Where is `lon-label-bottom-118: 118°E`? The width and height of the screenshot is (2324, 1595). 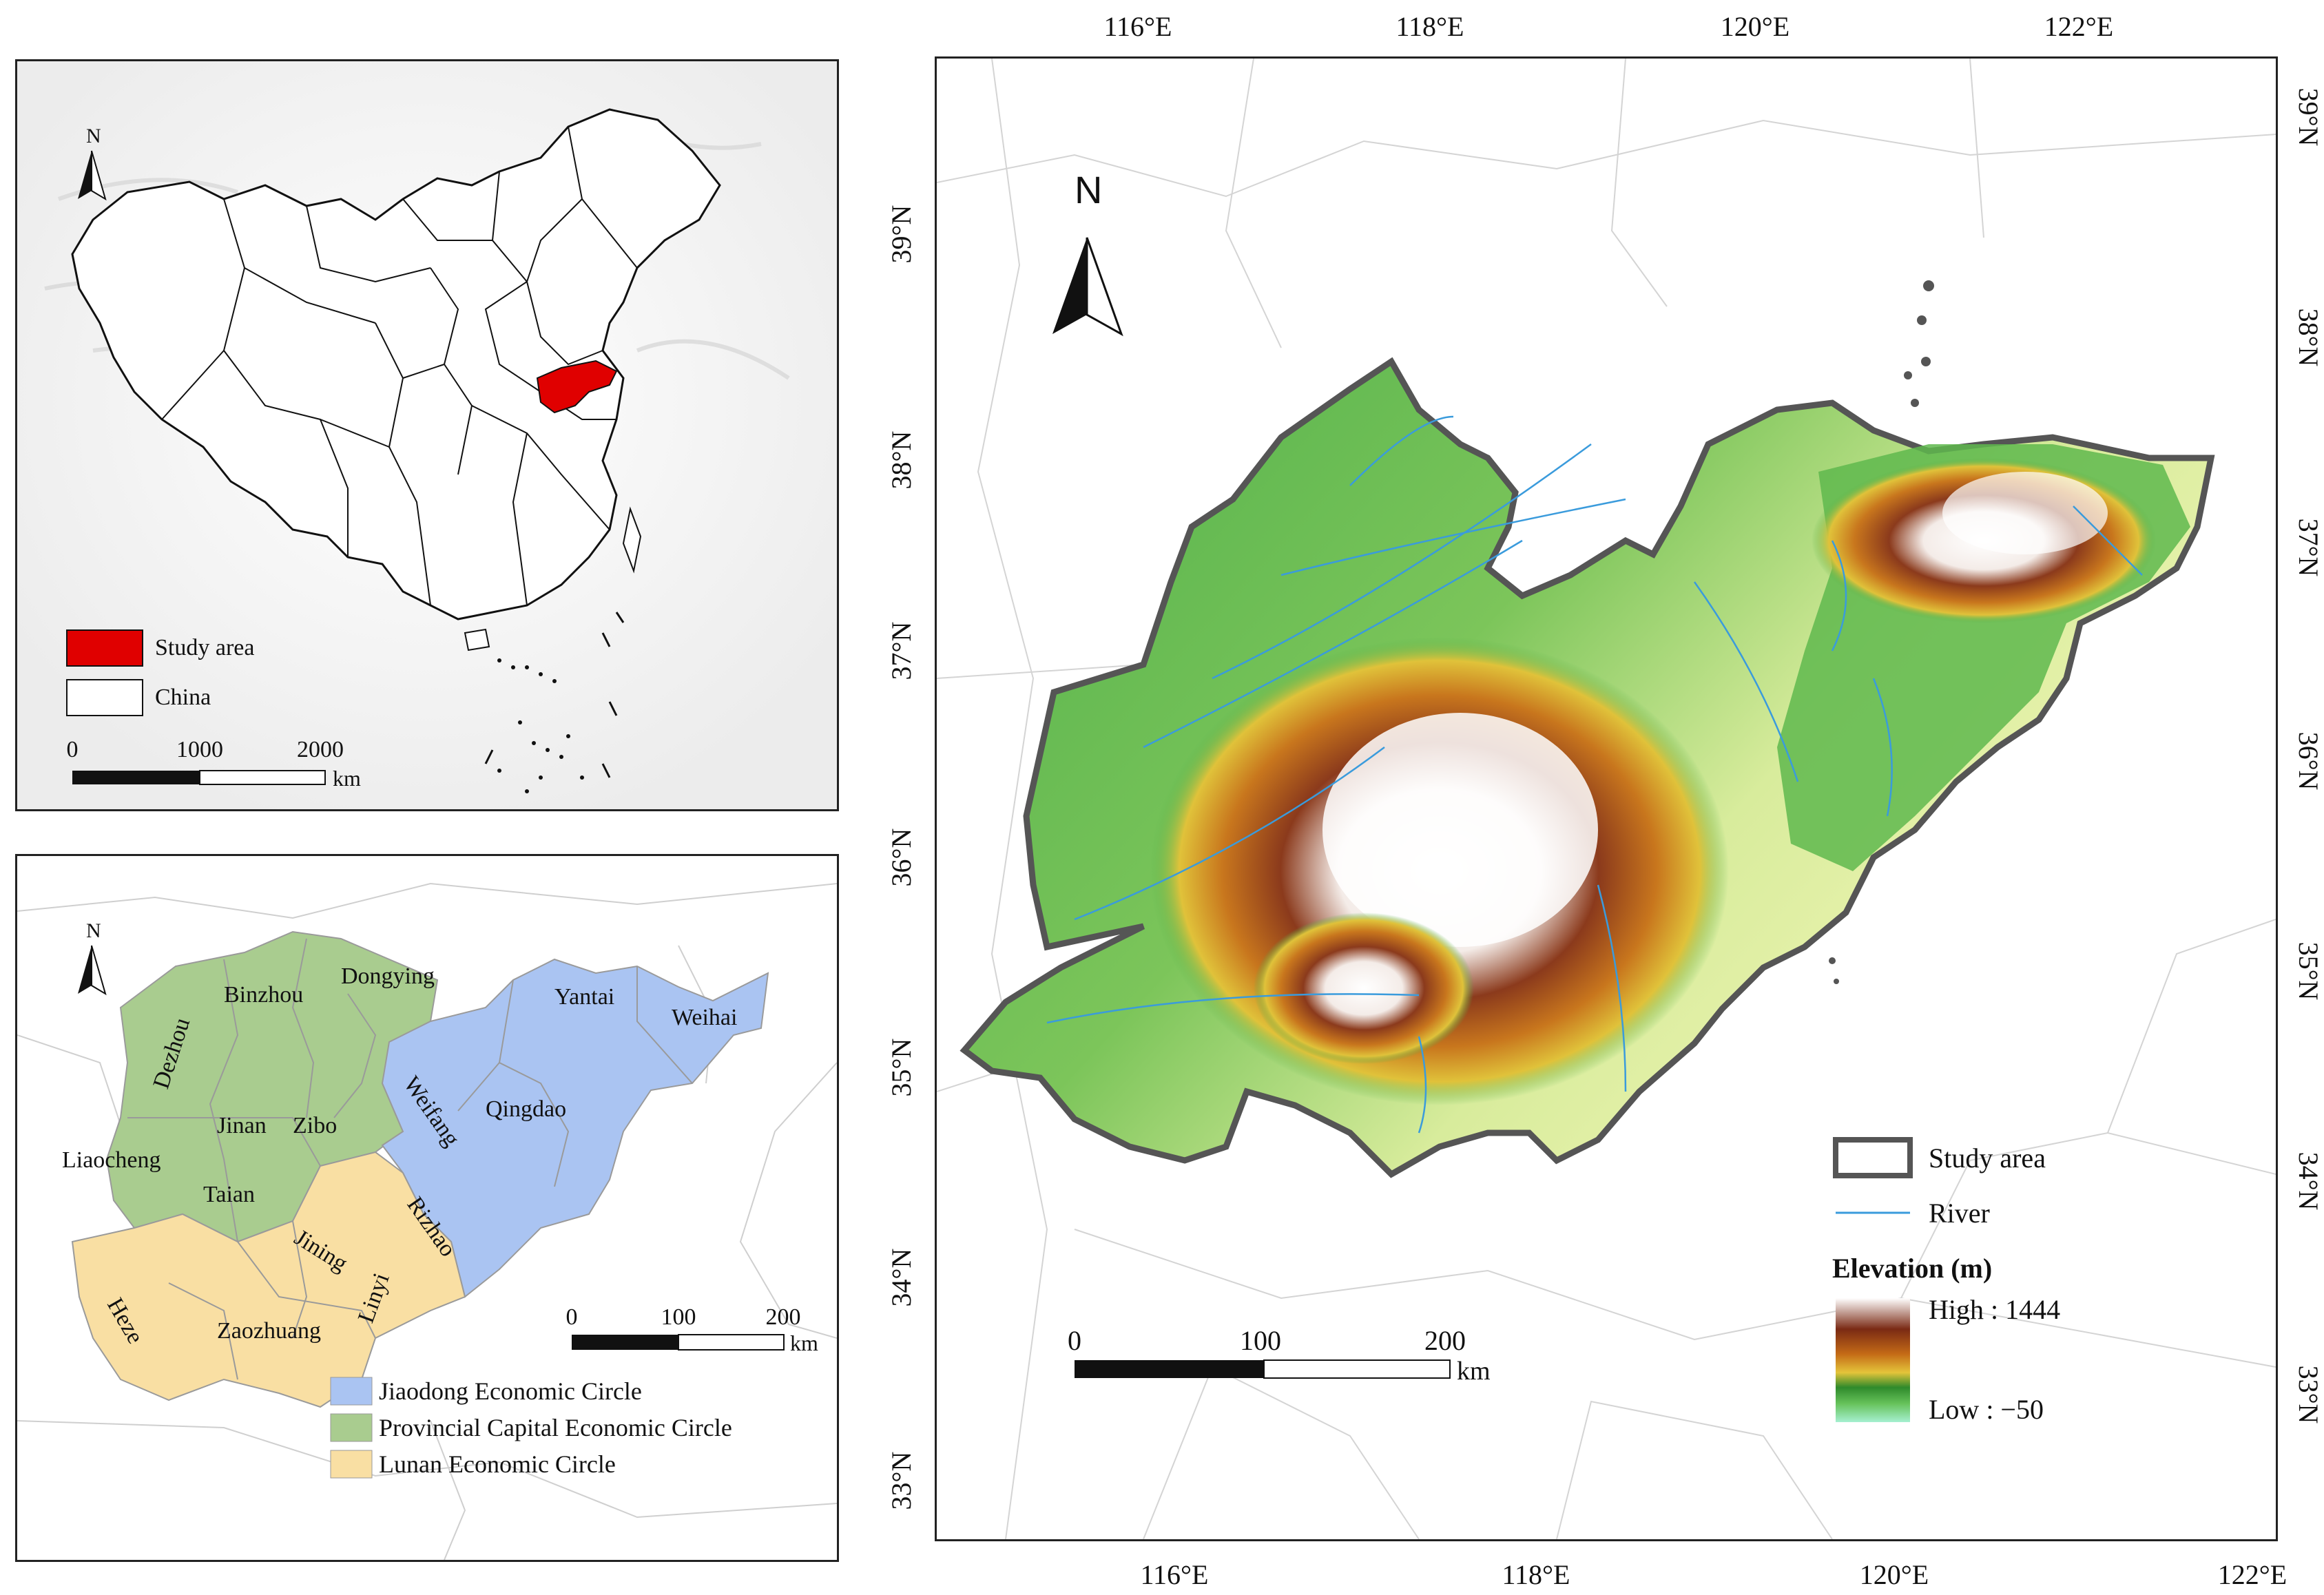 lon-label-bottom-118: 118°E is located at coordinates (1536, 1574).